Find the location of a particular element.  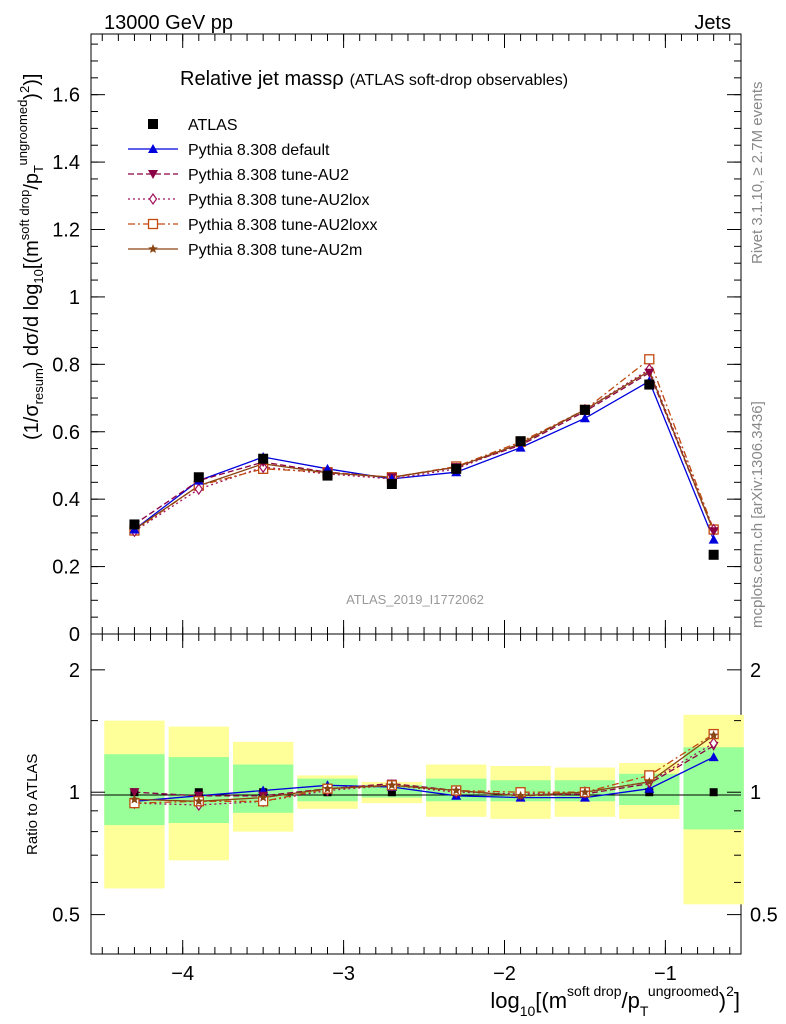

y-tick-label: 0 is located at coordinates (74, 635).